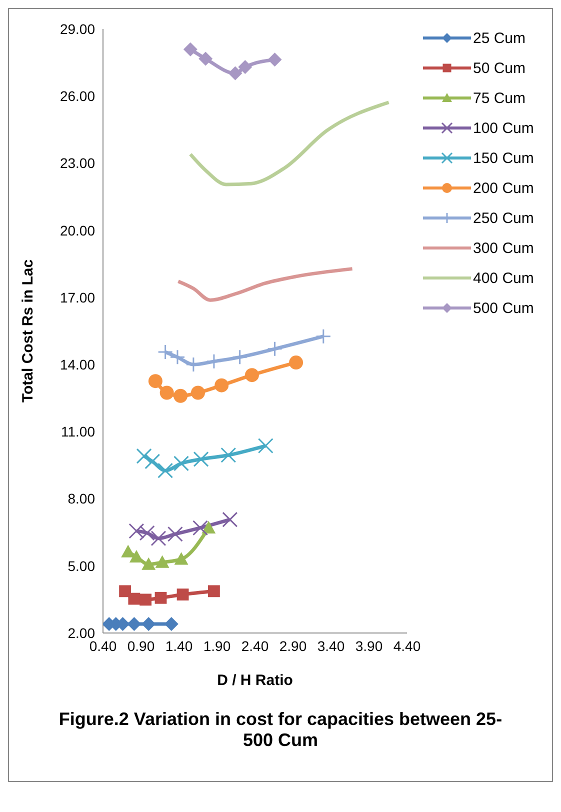  I want to click on x-tick-label: 3.40, so click(331, 646).